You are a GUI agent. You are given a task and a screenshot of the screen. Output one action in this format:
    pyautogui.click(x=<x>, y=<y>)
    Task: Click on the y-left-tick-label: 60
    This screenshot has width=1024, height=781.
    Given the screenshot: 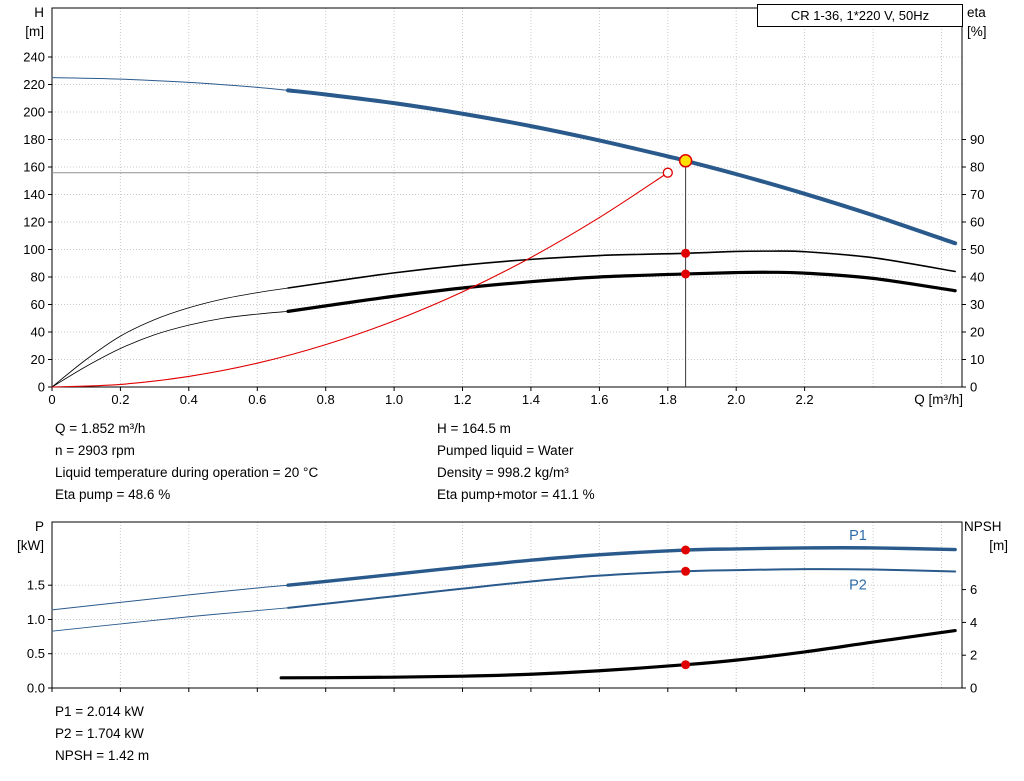 What is the action you would take?
    pyautogui.click(x=38, y=304)
    